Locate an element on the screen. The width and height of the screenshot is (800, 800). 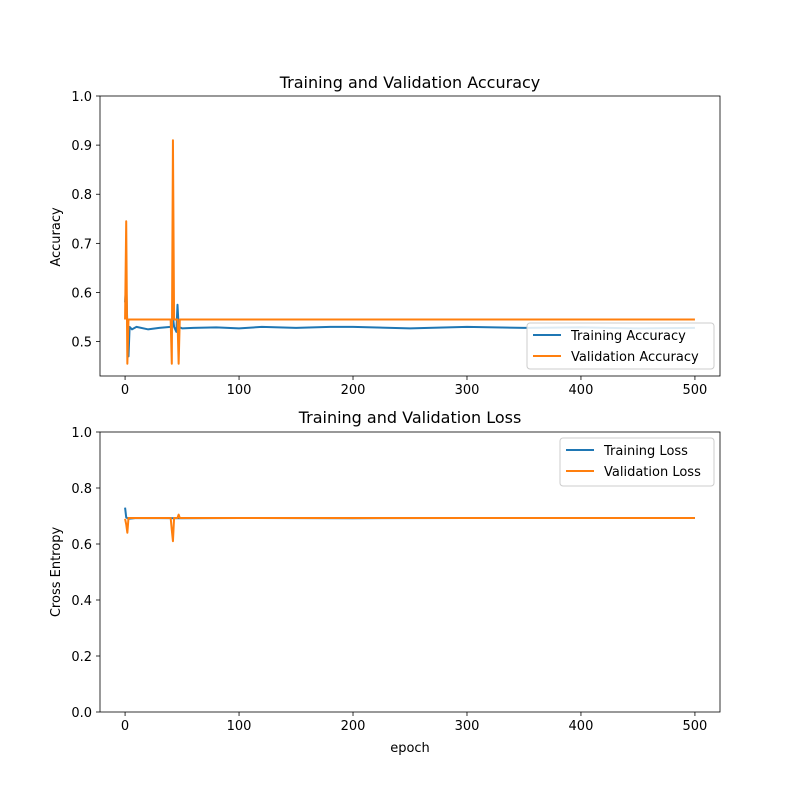
accuracy-x-tick-label: 100 is located at coordinates (239, 390).